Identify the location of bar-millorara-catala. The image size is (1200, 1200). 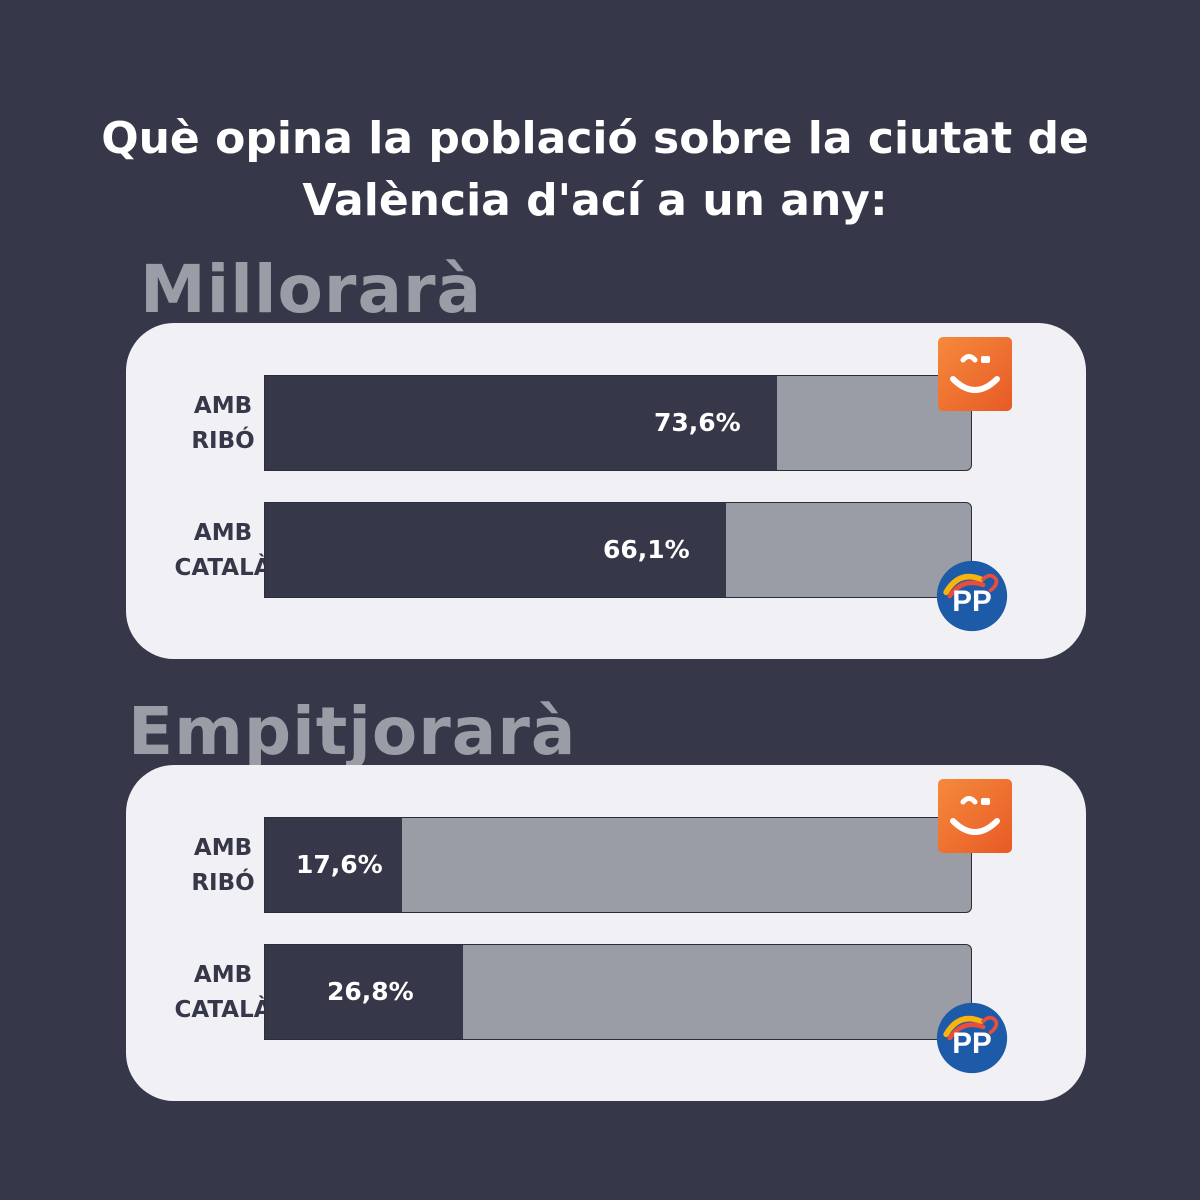
(495, 550).